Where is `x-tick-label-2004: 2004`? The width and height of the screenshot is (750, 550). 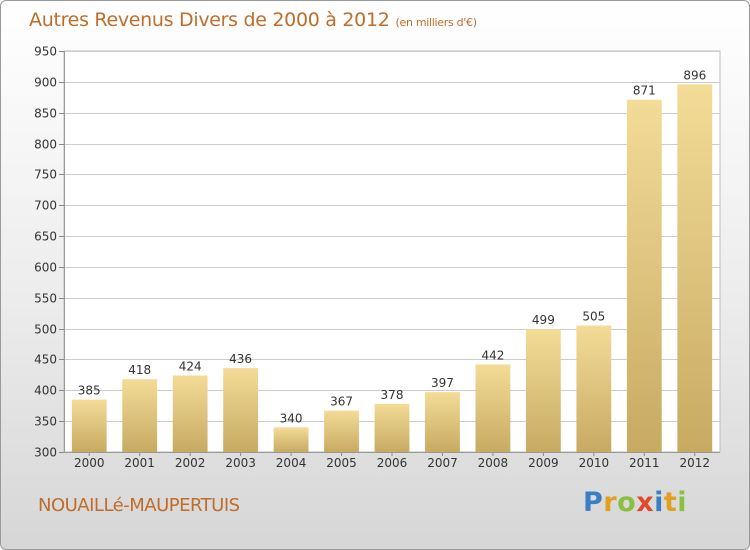
x-tick-label-2004: 2004 is located at coordinates (291, 463).